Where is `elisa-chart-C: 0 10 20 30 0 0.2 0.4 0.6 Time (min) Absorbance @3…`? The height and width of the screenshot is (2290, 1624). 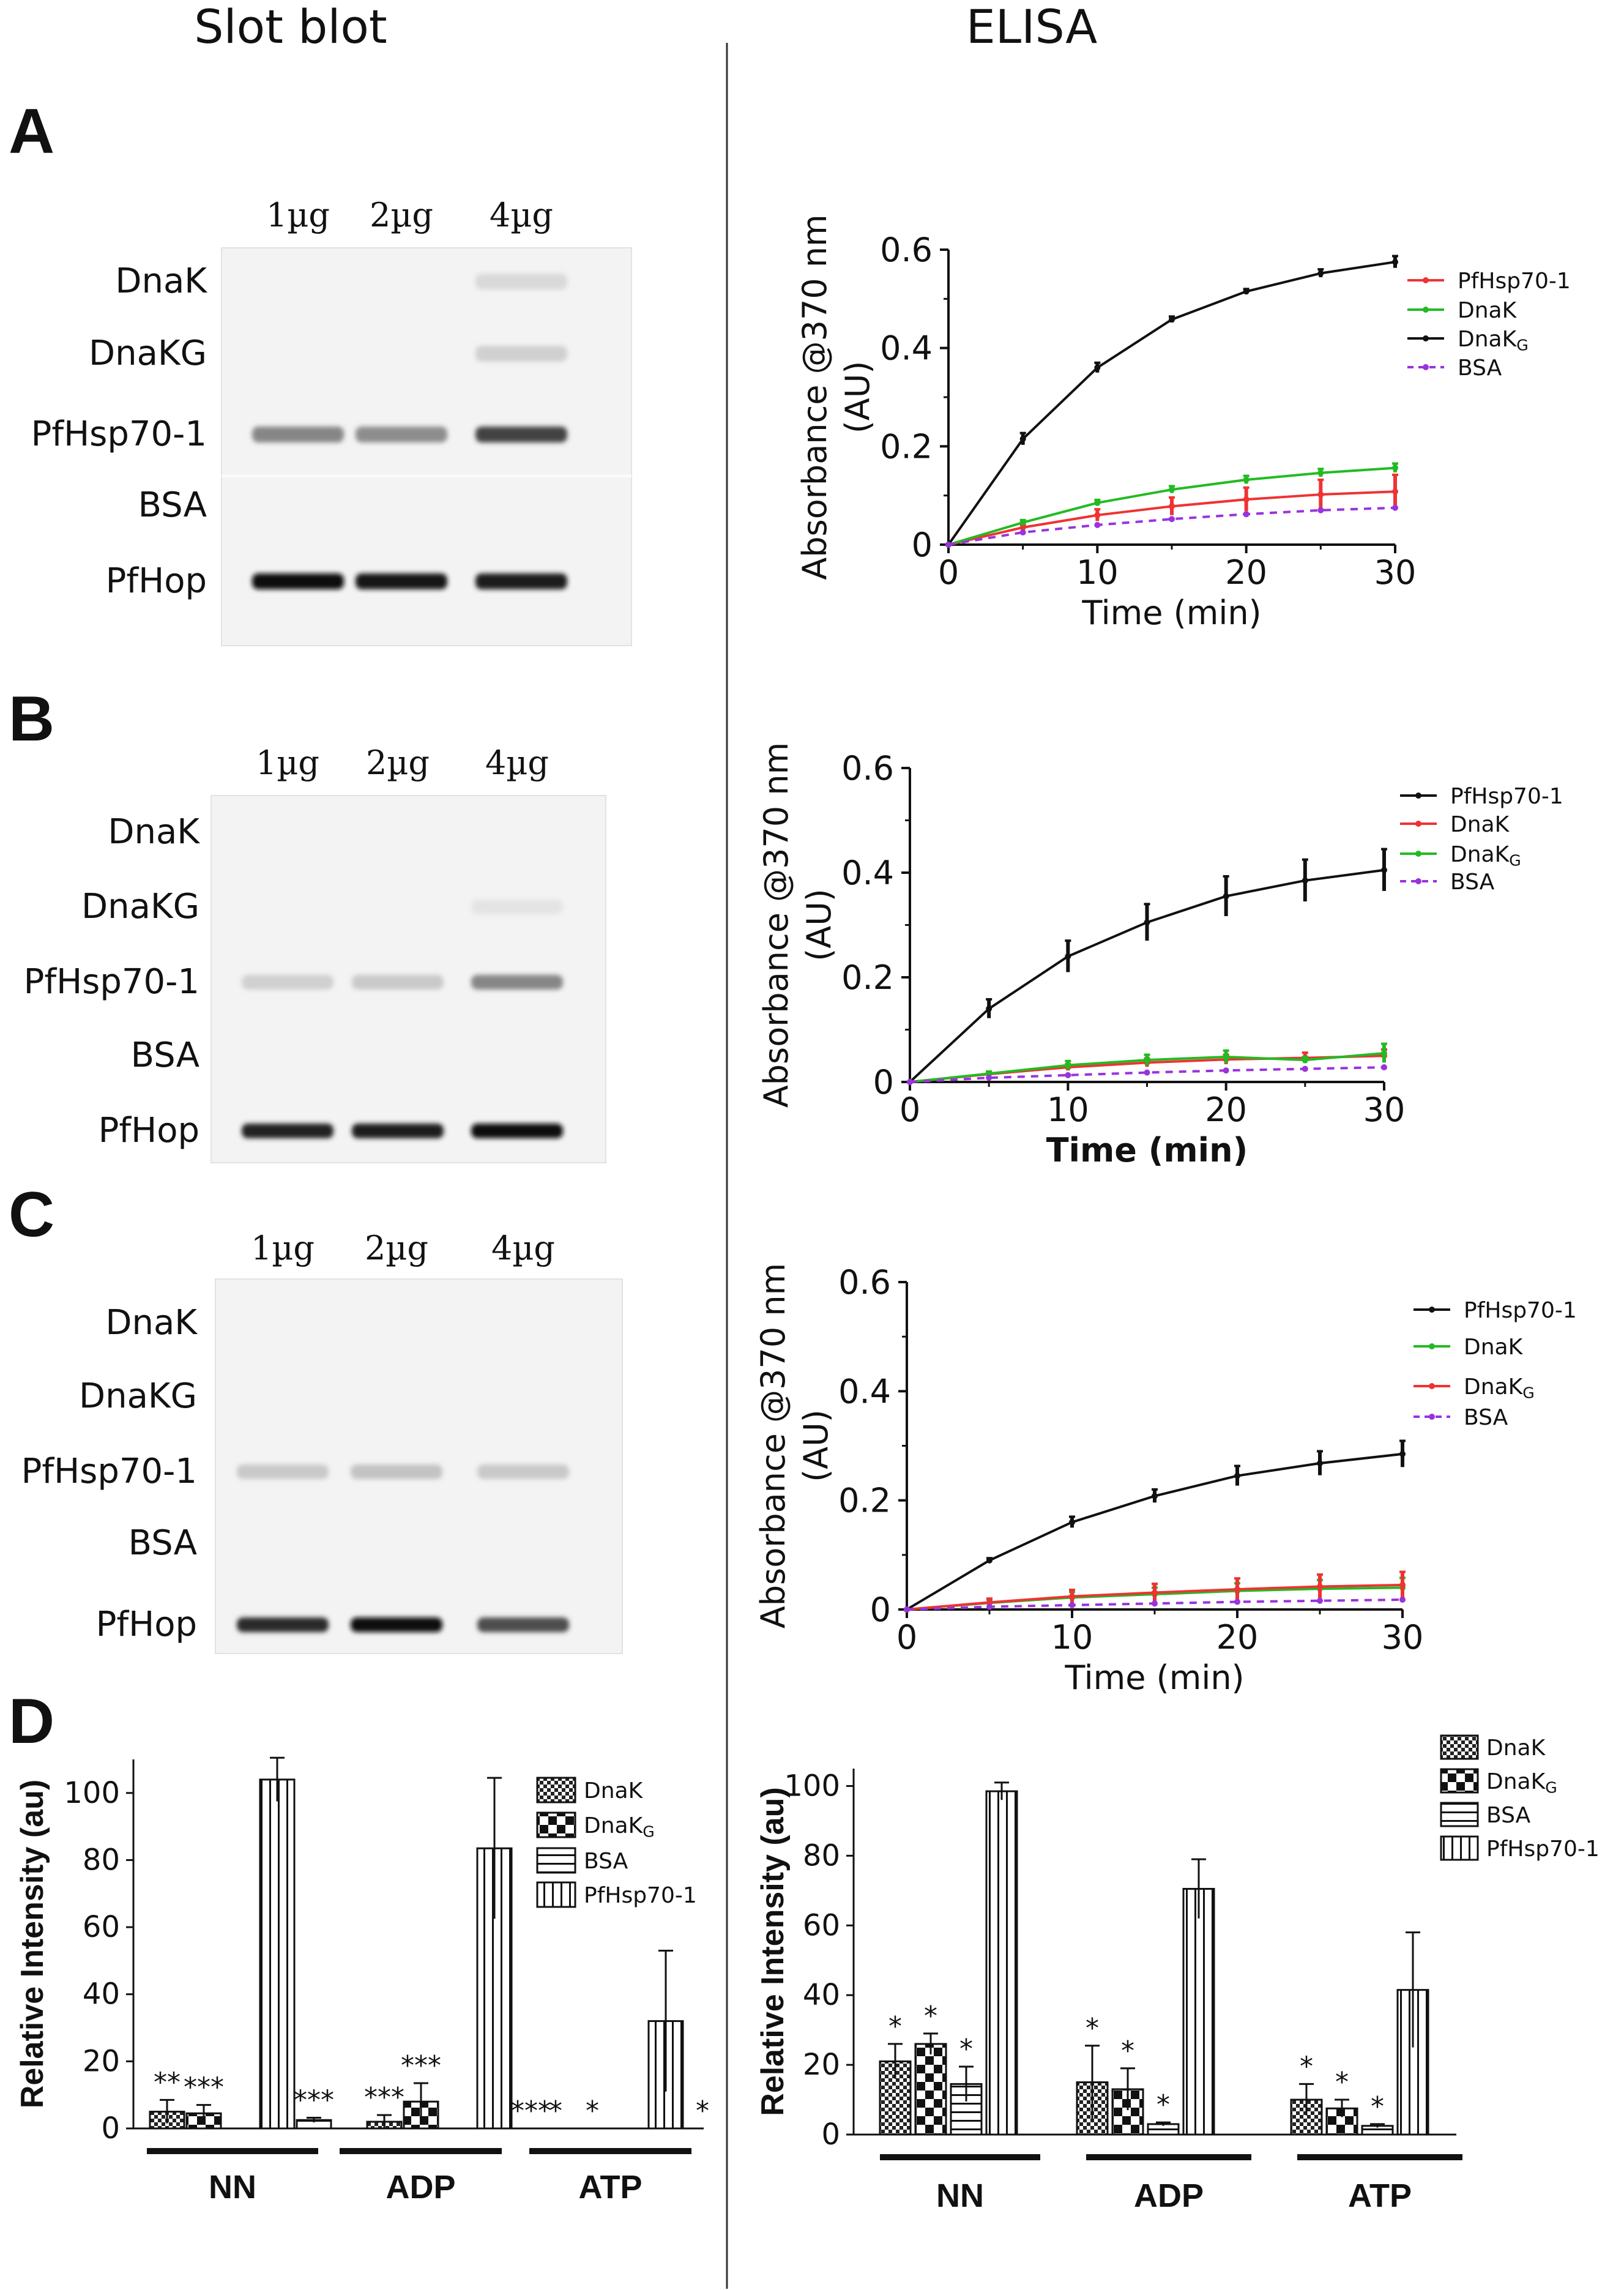
elisa-chart-C: 0 10 20 30 0 0.2 0.4 0.6 Time (min) Absorbance @3… is located at coordinates (1165, 1480).